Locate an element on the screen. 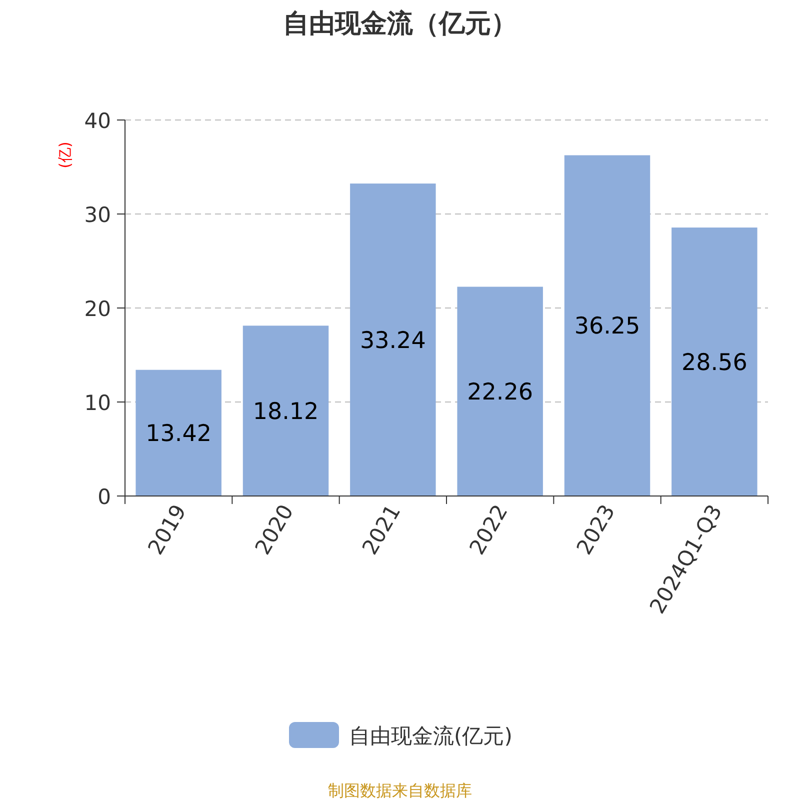 The image size is (800, 800). y-tick-label: 0 is located at coordinates (104, 497).